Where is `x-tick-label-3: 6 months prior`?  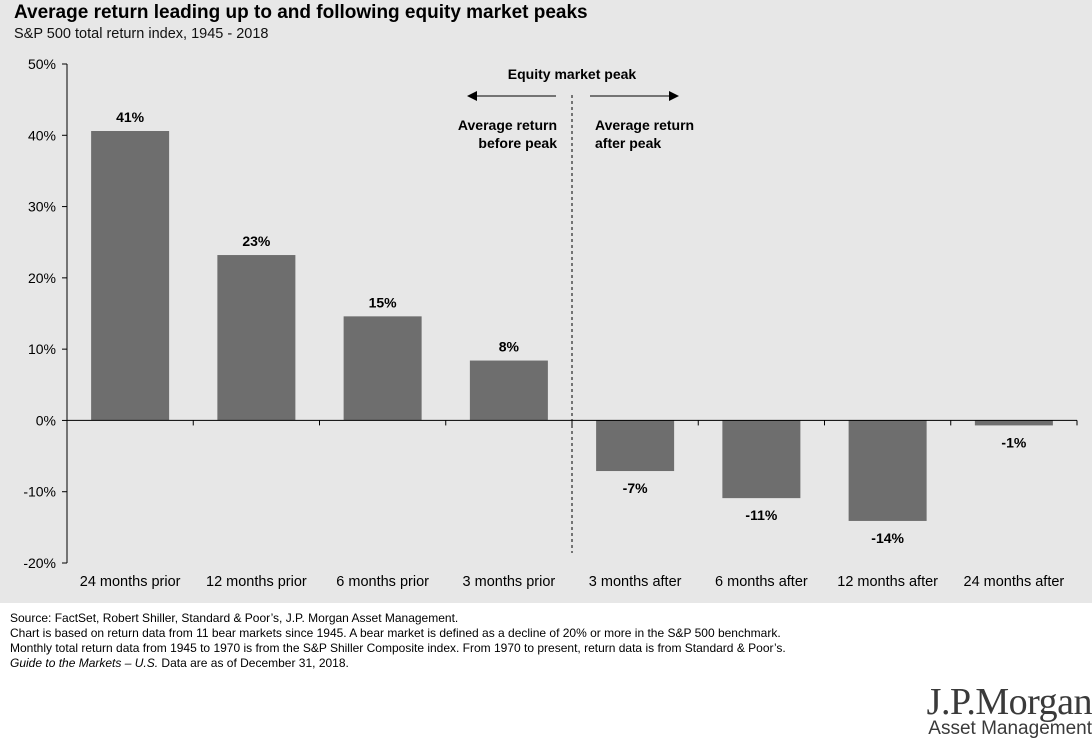 x-tick-label-3: 6 months prior is located at coordinates (382, 582).